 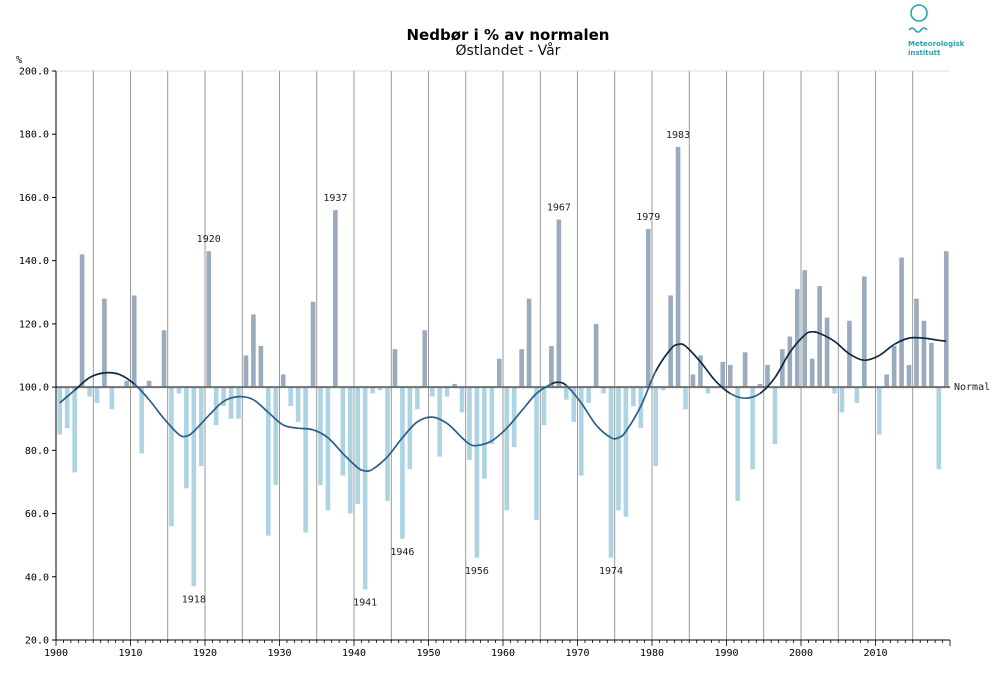 I want to click on bar-1945, so click(x=395, y=368).